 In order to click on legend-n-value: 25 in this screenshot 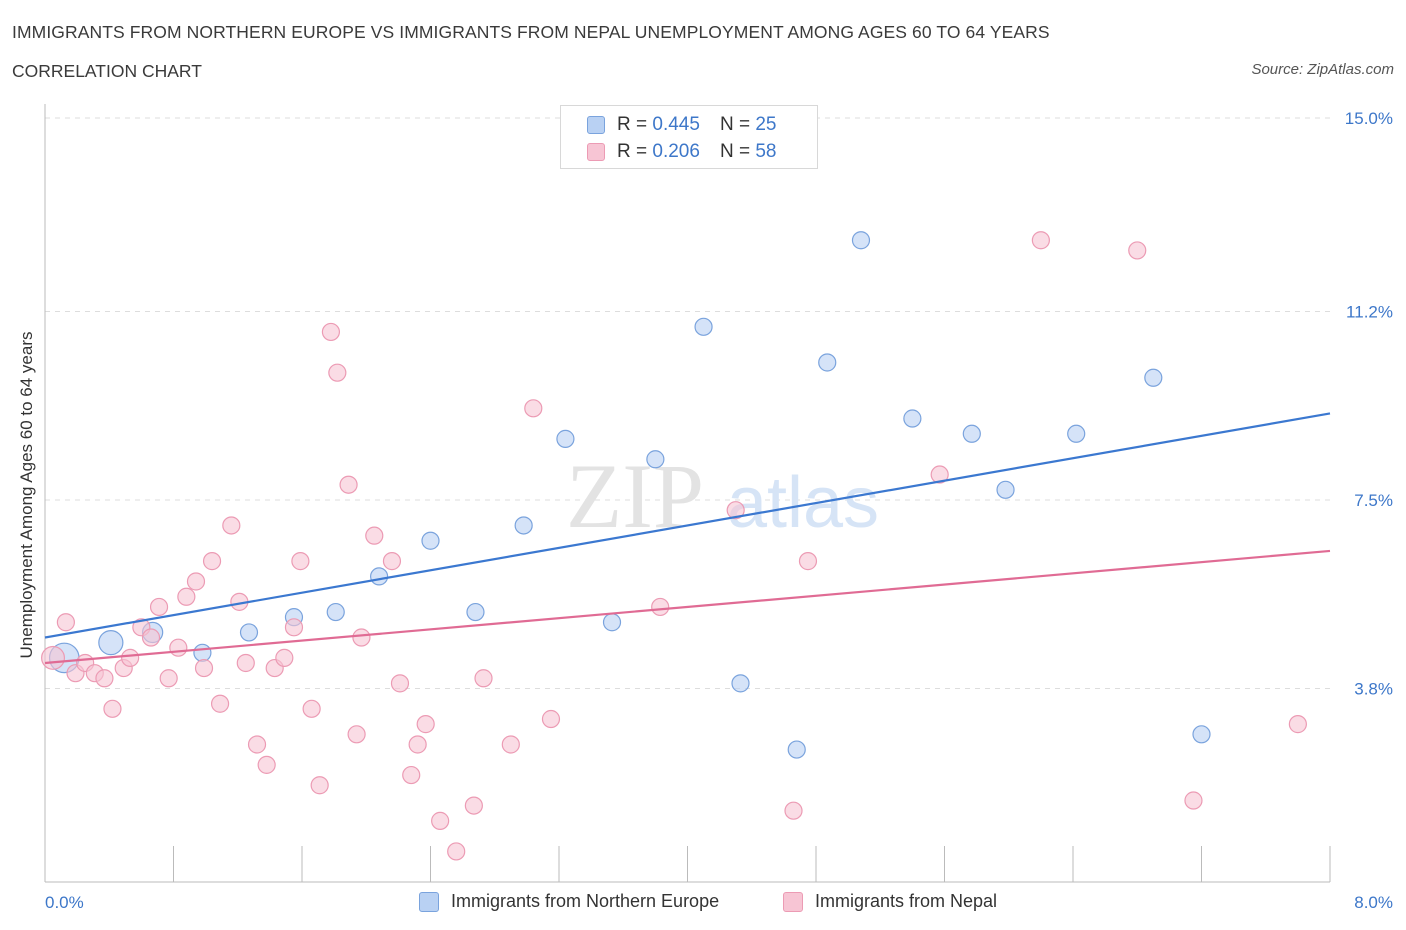, I will do `click(766, 124)`.